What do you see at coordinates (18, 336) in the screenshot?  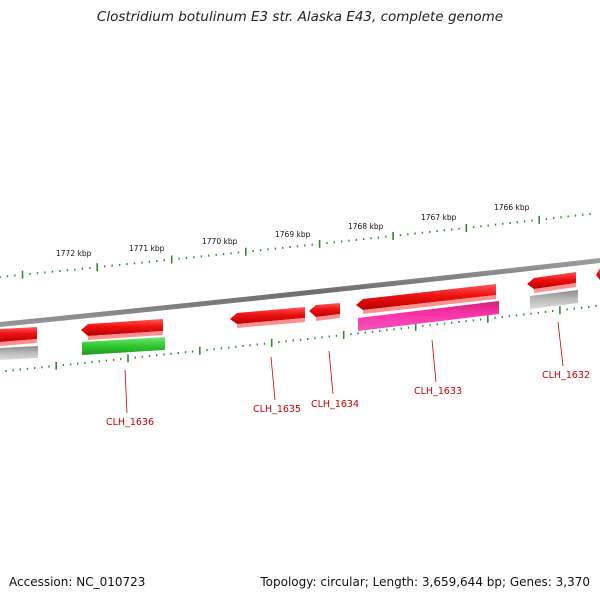 I see `cds-feature-forward` at bounding box center [18, 336].